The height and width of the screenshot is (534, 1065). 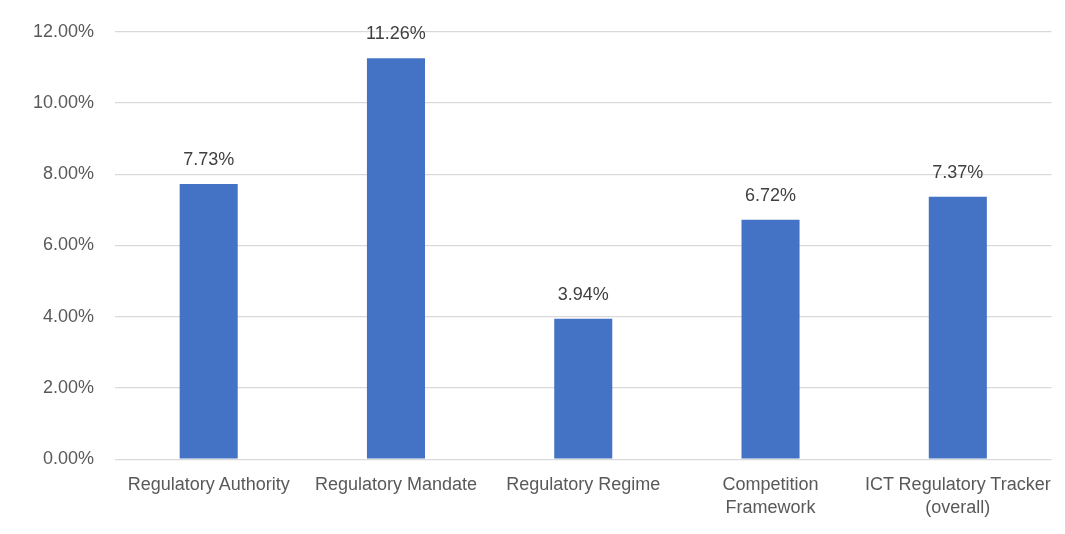 I want to click on data-label: 6.72%, so click(x=771, y=194).